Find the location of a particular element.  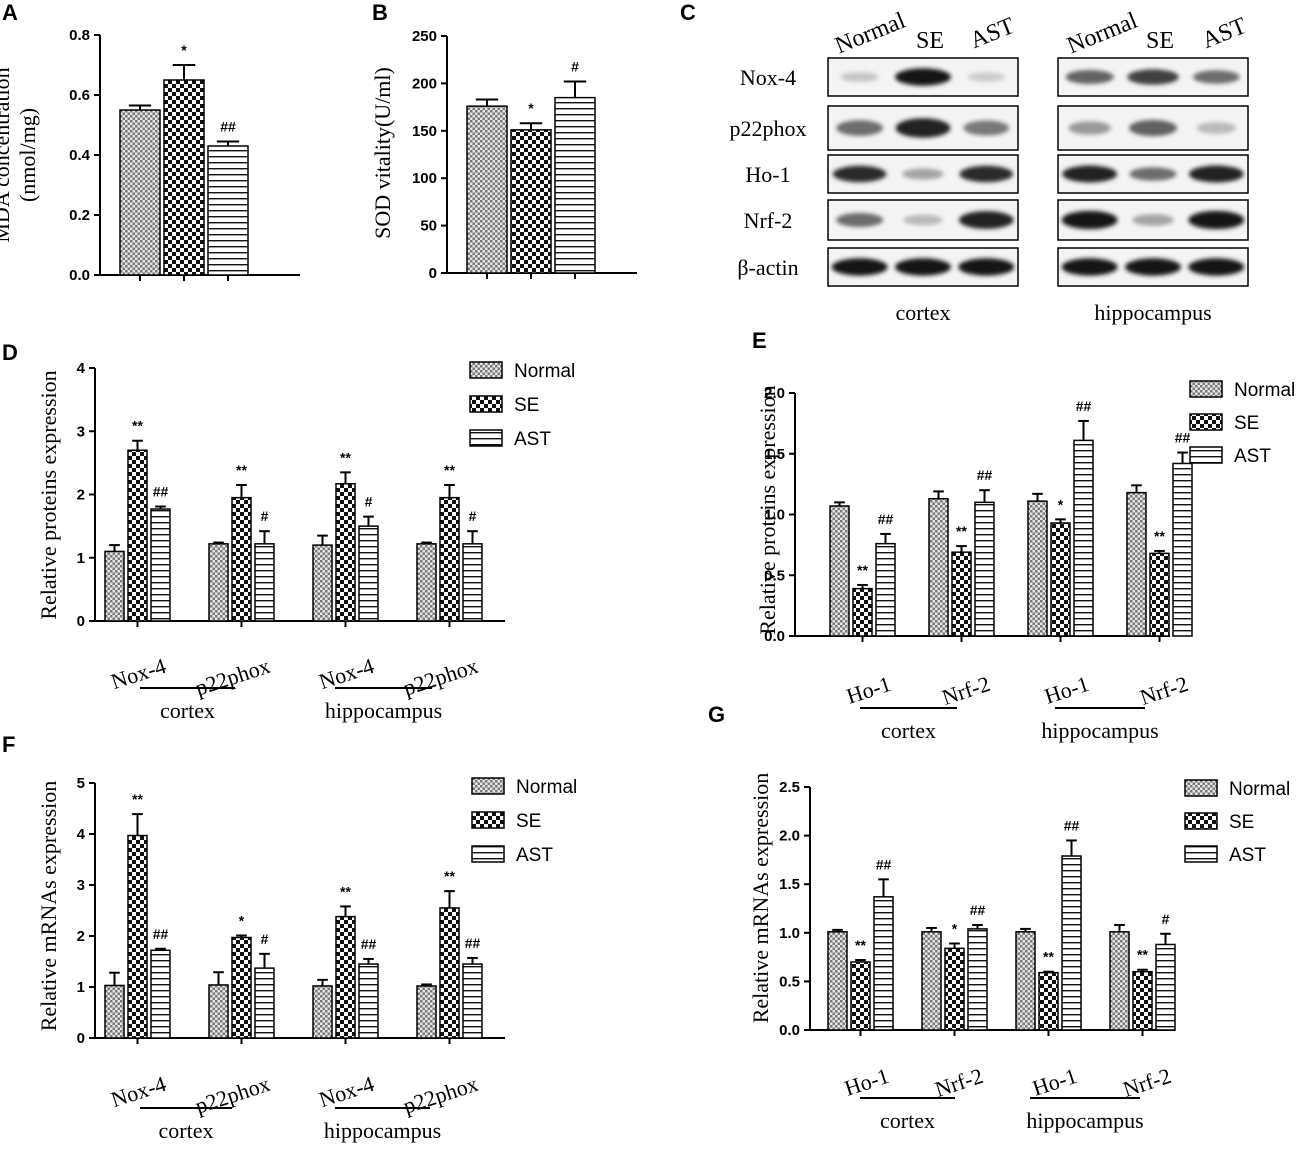

y-tick-label: 250 is located at coordinates (424, 36).